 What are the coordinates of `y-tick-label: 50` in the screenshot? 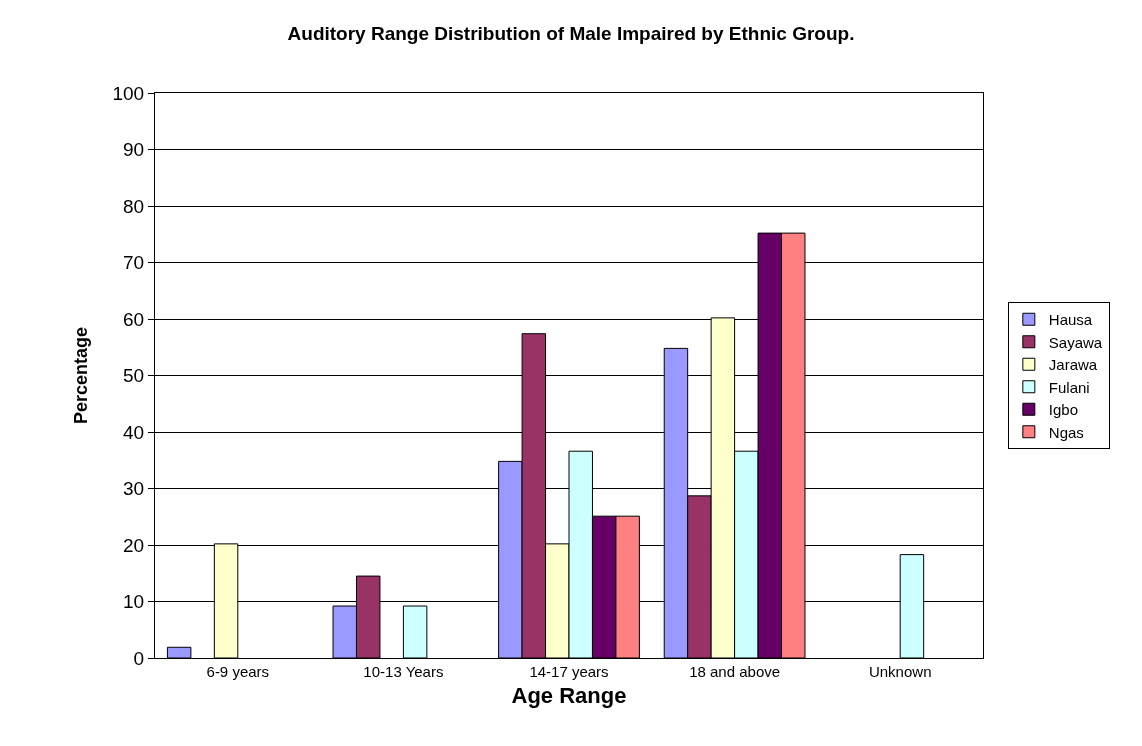 It's located at (134, 376).